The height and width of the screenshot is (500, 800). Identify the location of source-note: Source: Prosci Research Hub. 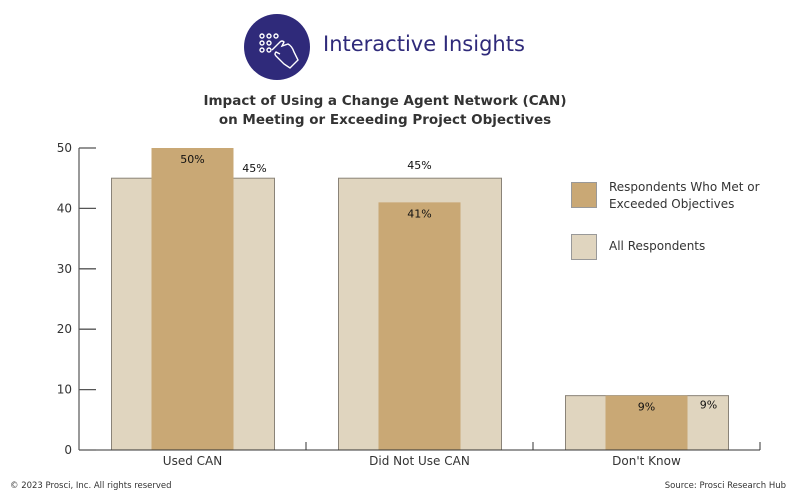
(725, 486).